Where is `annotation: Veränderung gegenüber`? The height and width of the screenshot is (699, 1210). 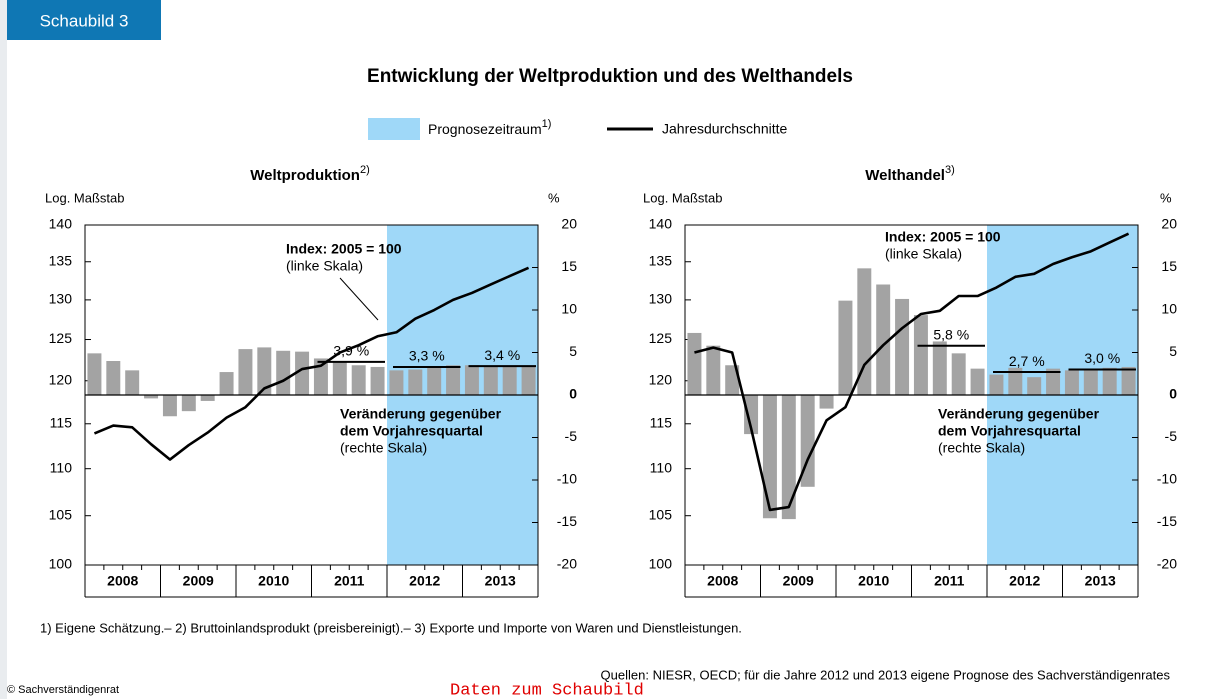 annotation: Veränderung gegenüber is located at coordinates (421, 414).